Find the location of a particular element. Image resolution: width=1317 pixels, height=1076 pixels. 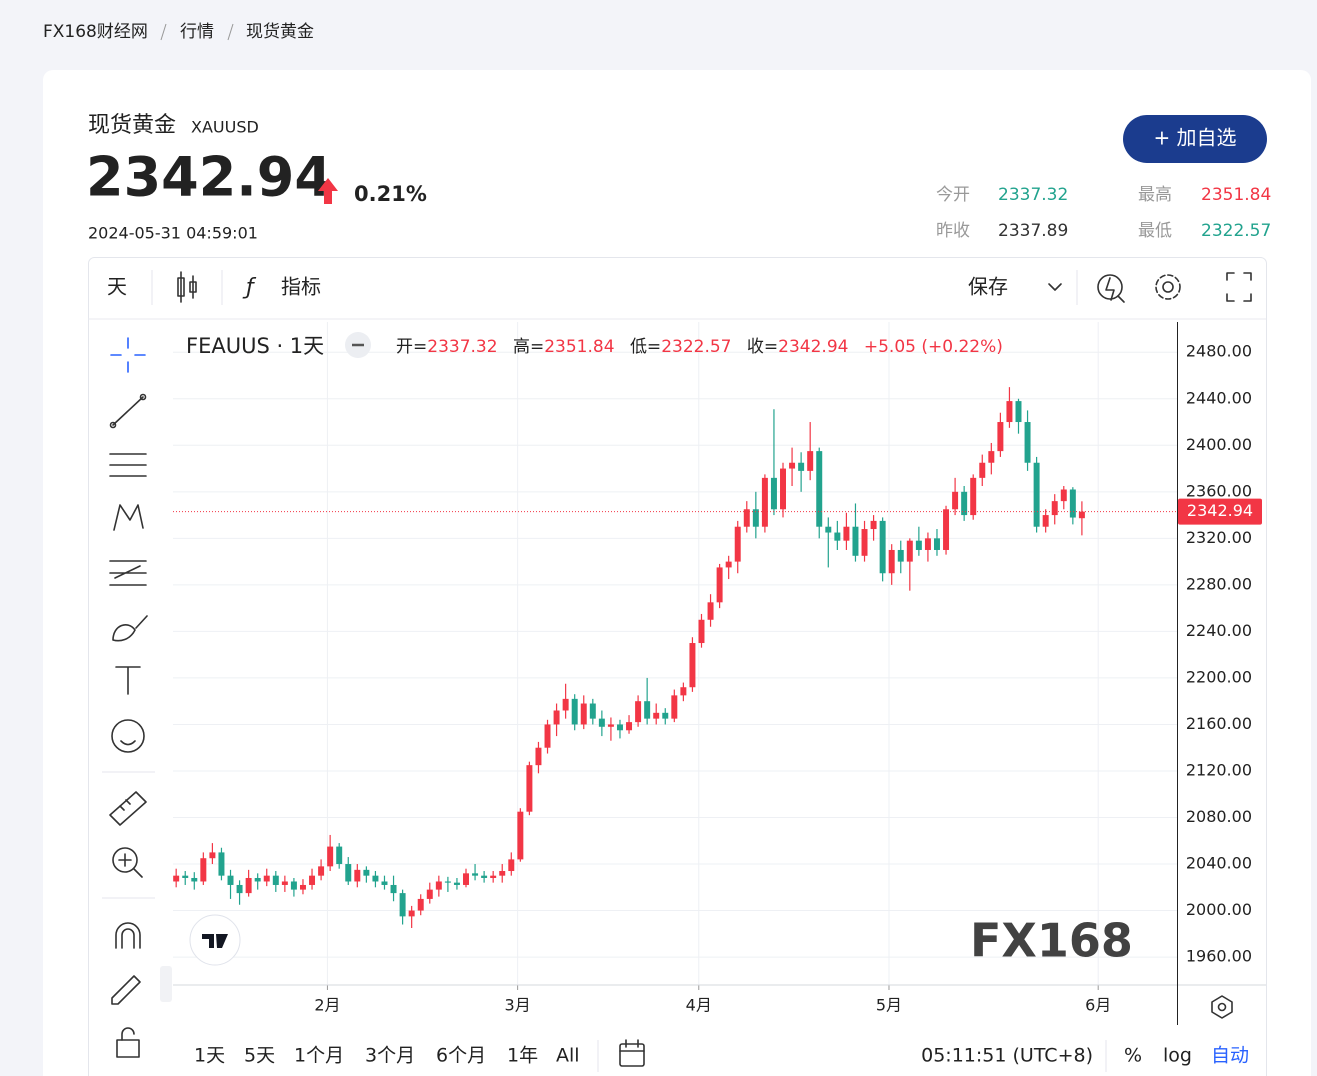

percent-toggle: % is located at coordinates (1133, 1056).